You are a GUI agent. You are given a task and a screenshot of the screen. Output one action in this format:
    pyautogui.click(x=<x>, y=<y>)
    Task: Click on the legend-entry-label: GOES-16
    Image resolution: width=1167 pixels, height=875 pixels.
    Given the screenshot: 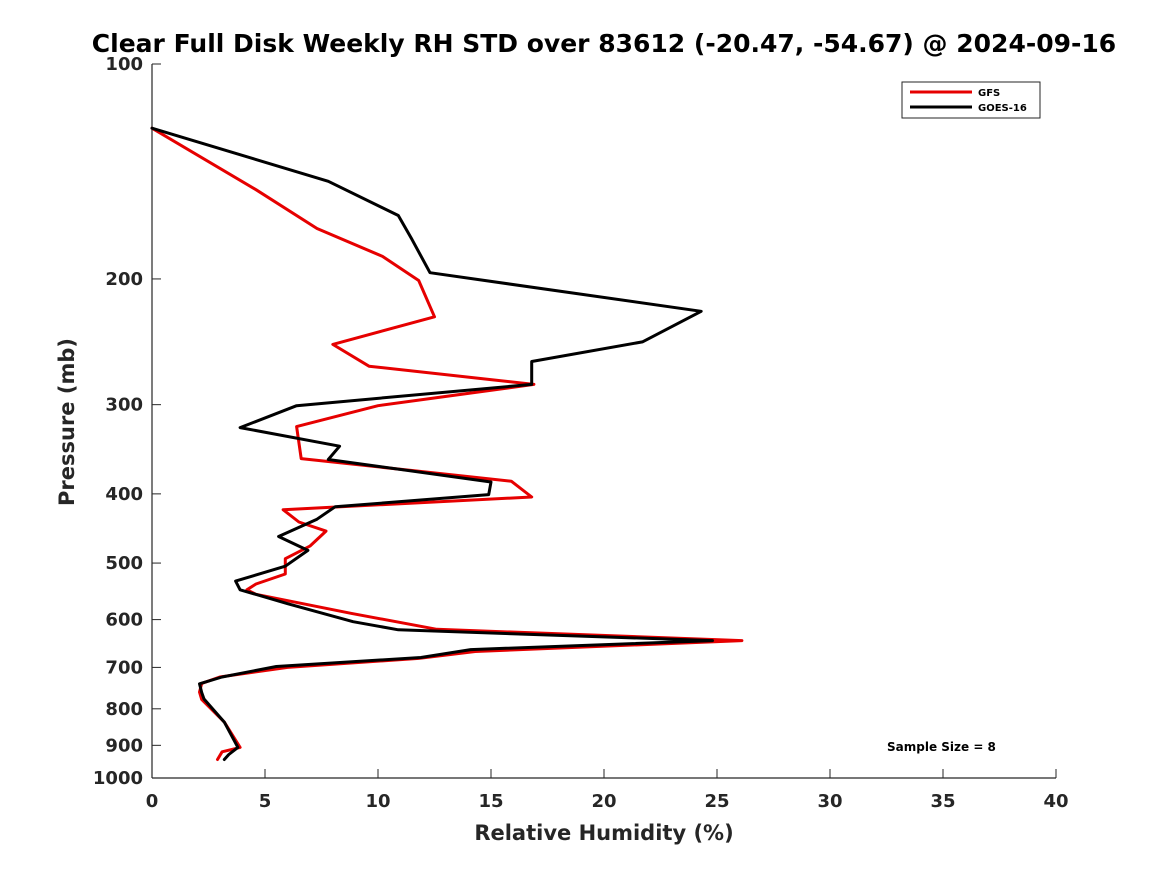 What is the action you would take?
    pyautogui.click(x=1002, y=108)
    